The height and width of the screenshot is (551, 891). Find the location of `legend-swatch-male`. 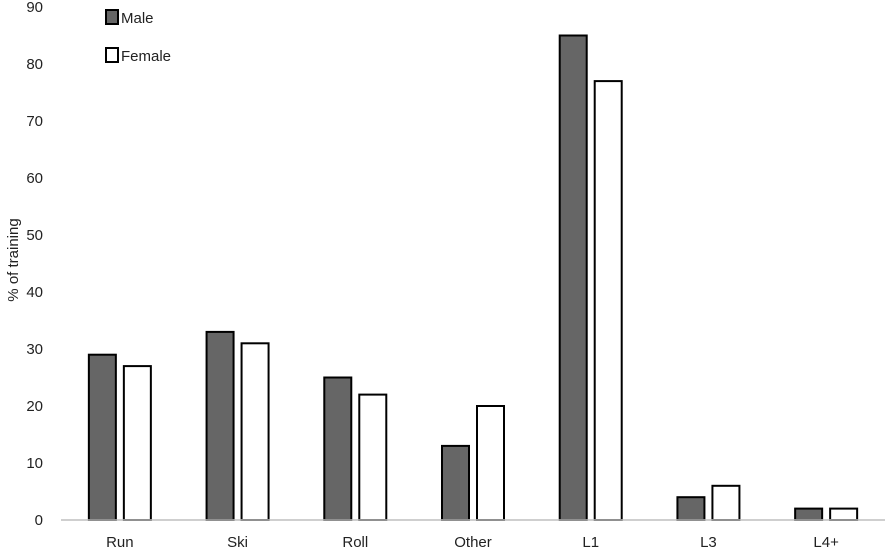

legend-swatch-male is located at coordinates (112, 17).